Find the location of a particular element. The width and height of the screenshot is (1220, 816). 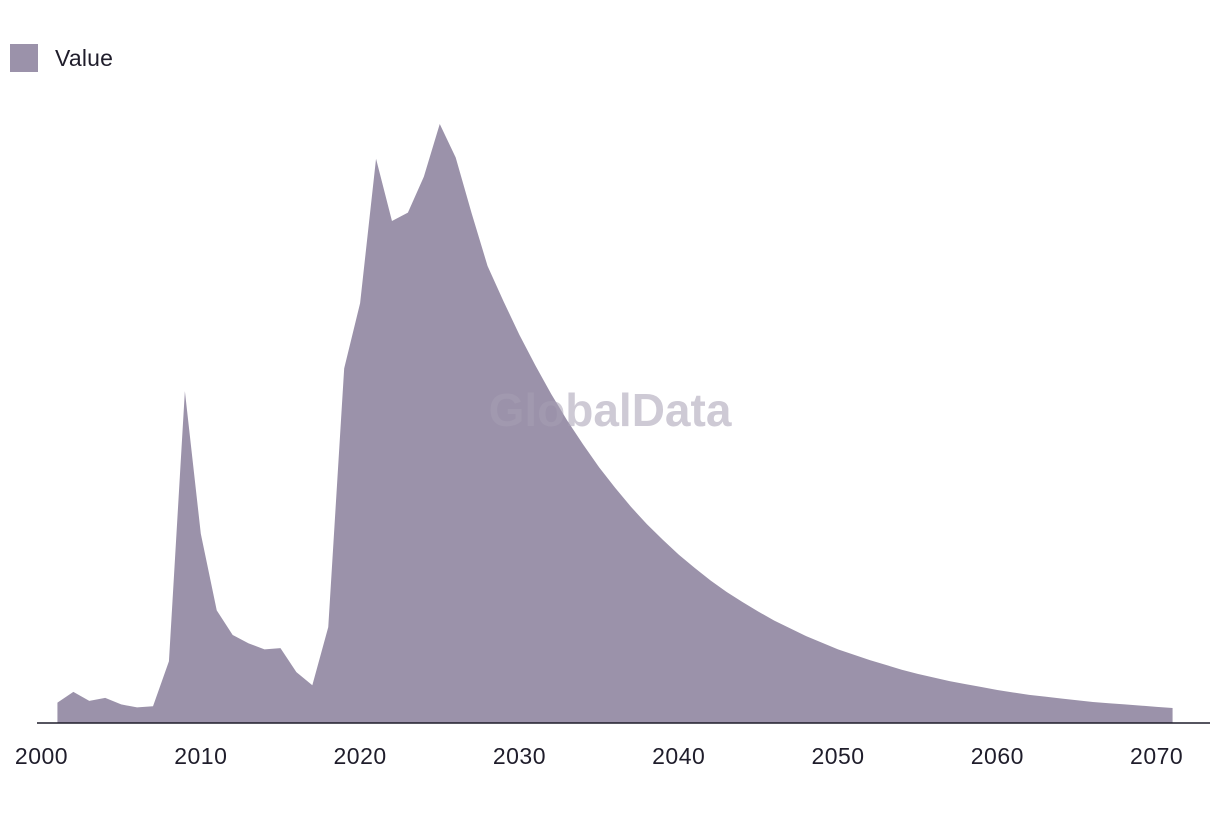

x-tick-label: 2030 is located at coordinates (519, 756).